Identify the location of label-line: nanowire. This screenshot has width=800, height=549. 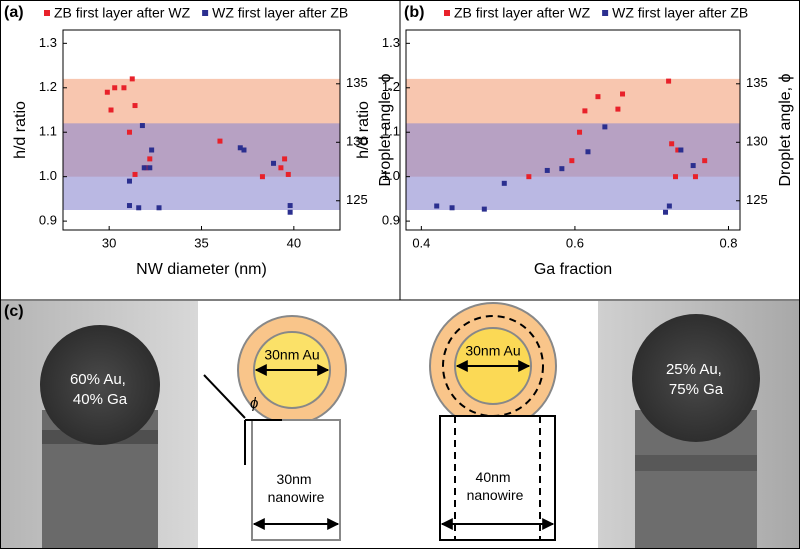
(495, 495).